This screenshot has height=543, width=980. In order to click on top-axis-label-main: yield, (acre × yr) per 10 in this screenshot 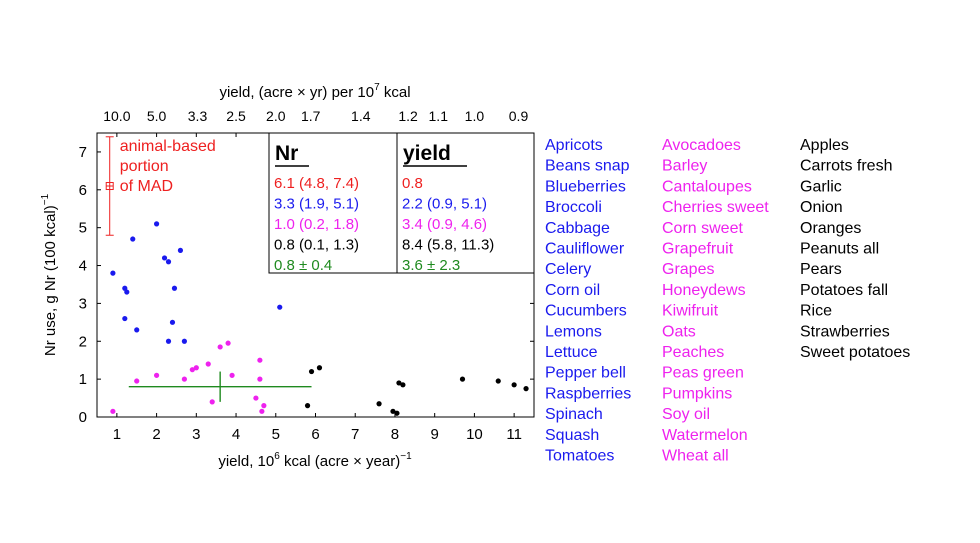, I will do `click(296, 92)`.